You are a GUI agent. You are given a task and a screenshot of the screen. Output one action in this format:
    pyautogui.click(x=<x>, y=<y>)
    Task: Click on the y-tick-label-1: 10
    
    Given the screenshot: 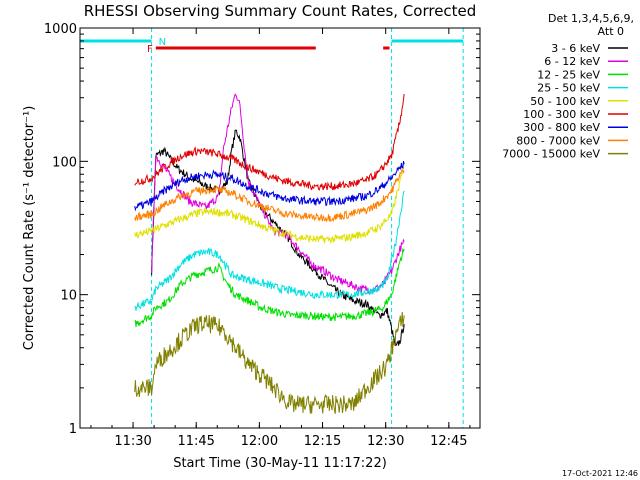 What is the action you would take?
    pyautogui.click(x=68, y=296)
    